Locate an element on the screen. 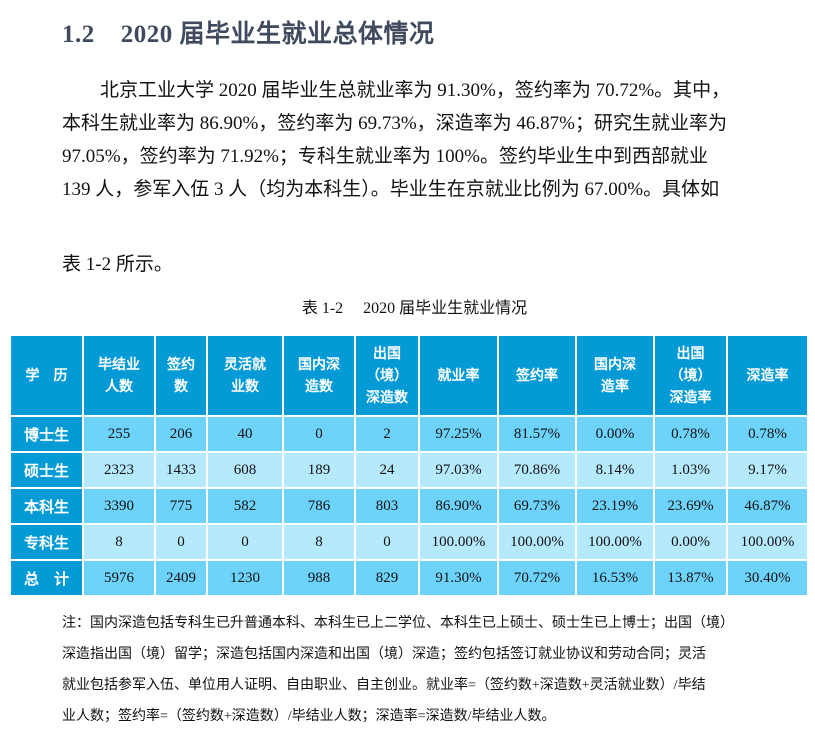  table-caption-label: 表 1-2 is located at coordinates (322, 308).